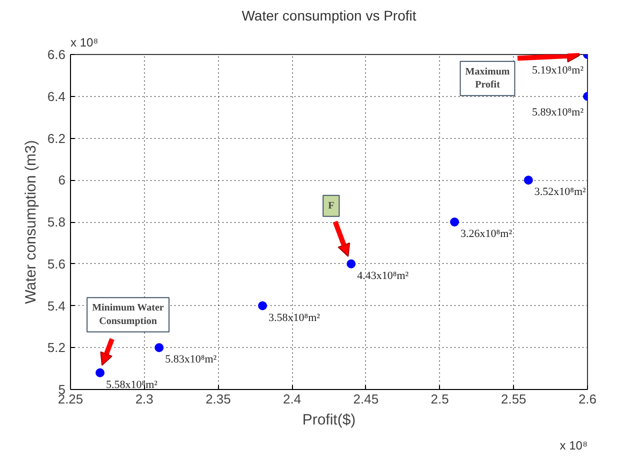  What do you see at coordinates (56, 222) in the screenshot?
I see `y-tick-label: 5.8` at bounding box center [56, 222].